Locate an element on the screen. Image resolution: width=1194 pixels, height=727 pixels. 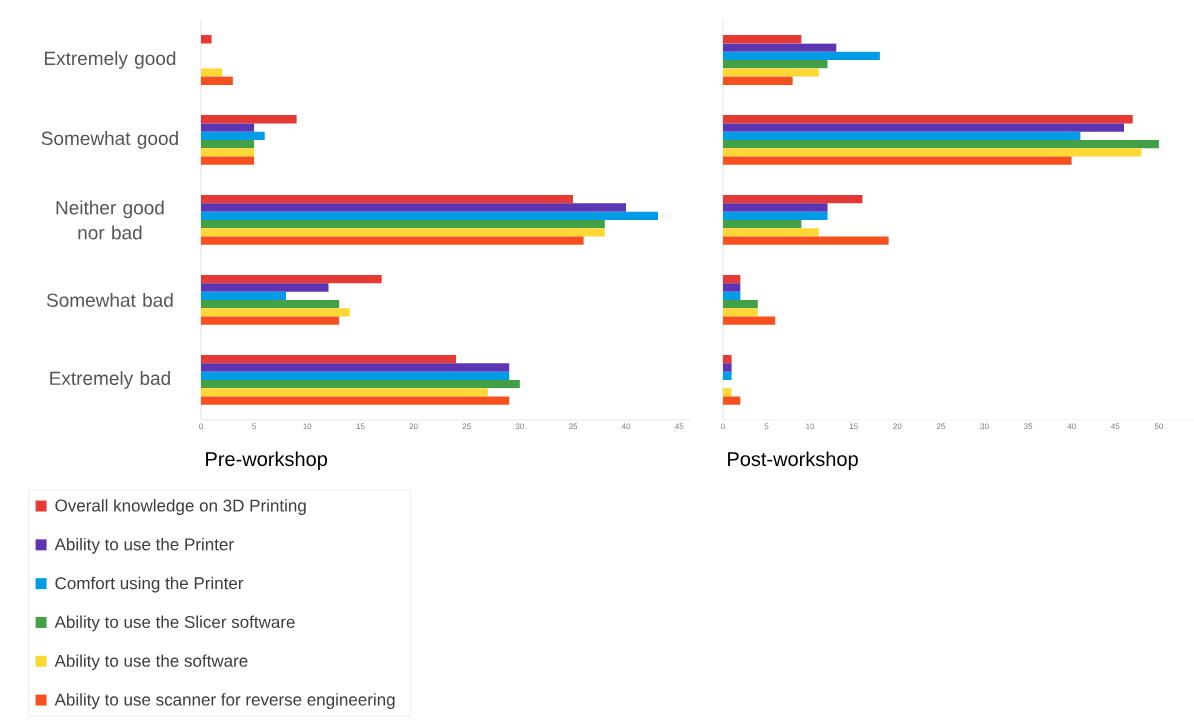
legend-label: Ability to use the Slicer software is located at coordinates (174, 623).